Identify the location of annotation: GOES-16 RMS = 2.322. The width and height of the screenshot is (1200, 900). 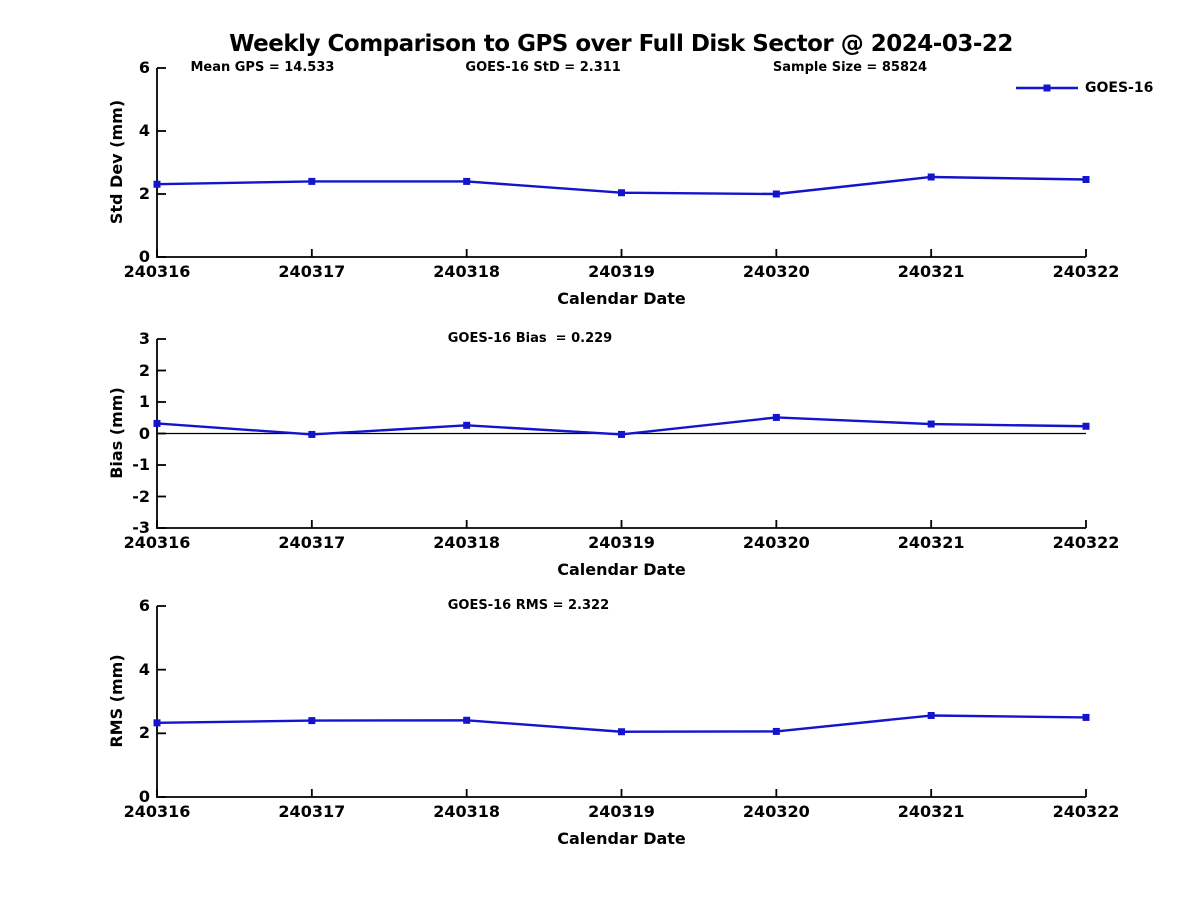
(528, 605).